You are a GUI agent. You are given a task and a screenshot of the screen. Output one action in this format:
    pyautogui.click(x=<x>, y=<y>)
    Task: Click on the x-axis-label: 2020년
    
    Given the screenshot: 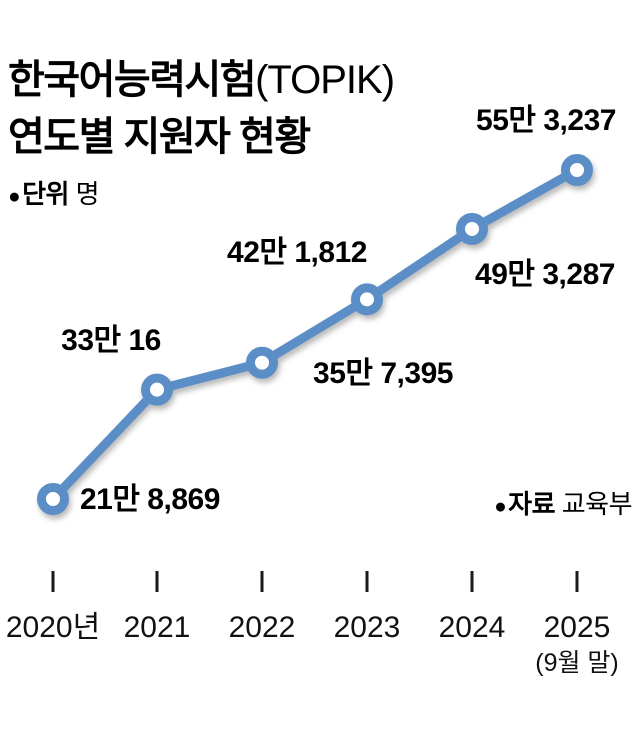 What is the action you would take?
    pyautogui.click(x=53, y=627)
    